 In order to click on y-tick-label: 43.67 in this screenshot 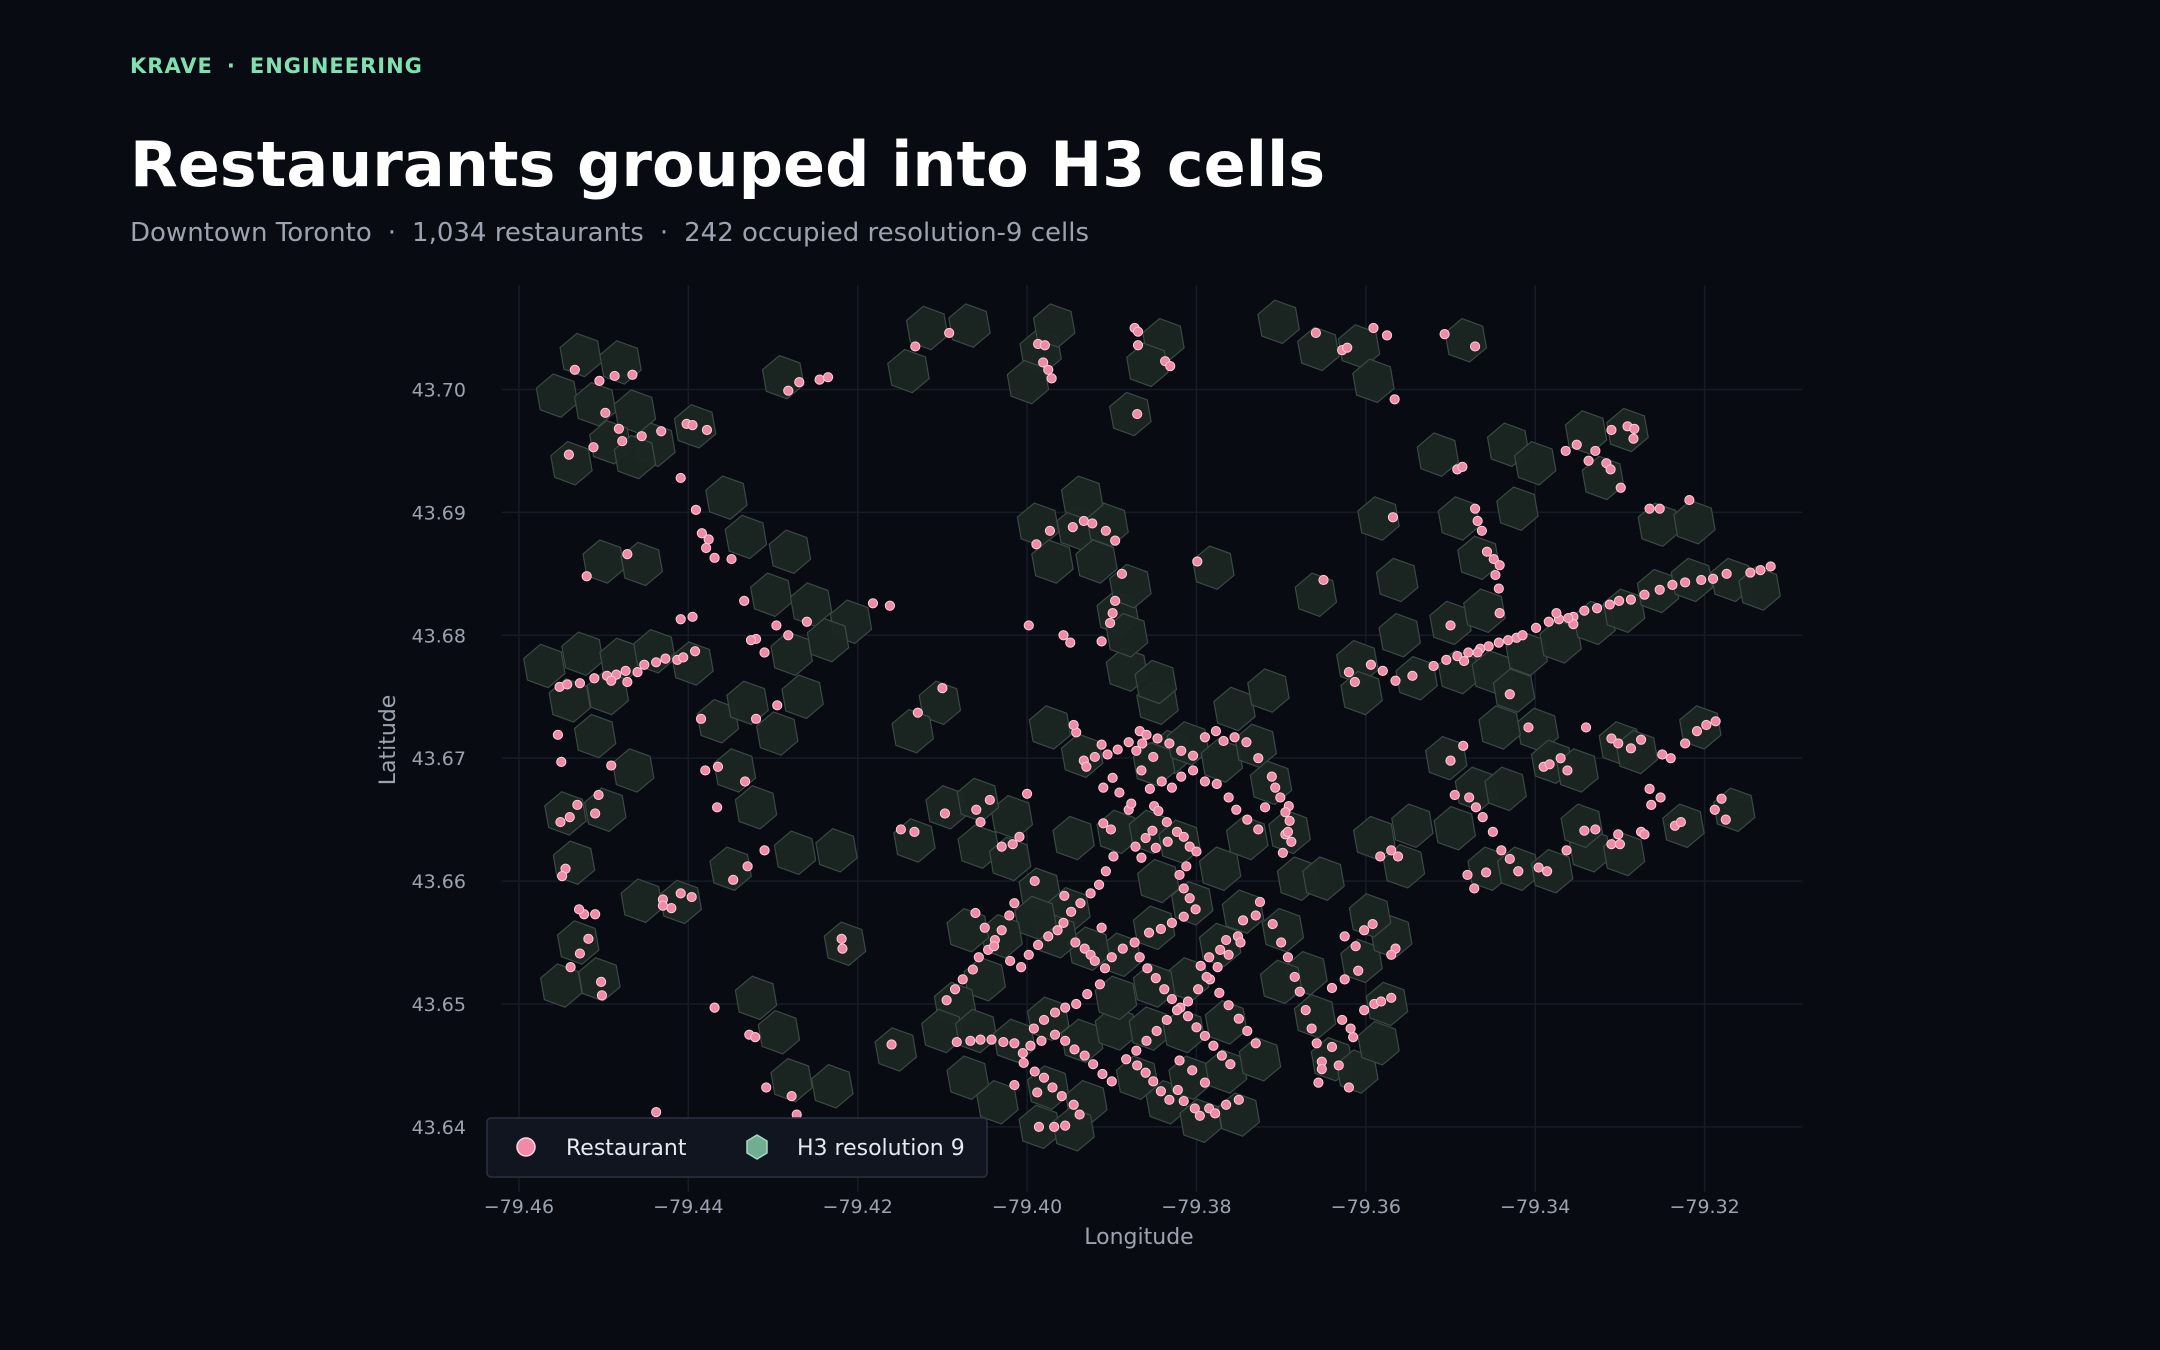, I will do `click(439, 759)`.